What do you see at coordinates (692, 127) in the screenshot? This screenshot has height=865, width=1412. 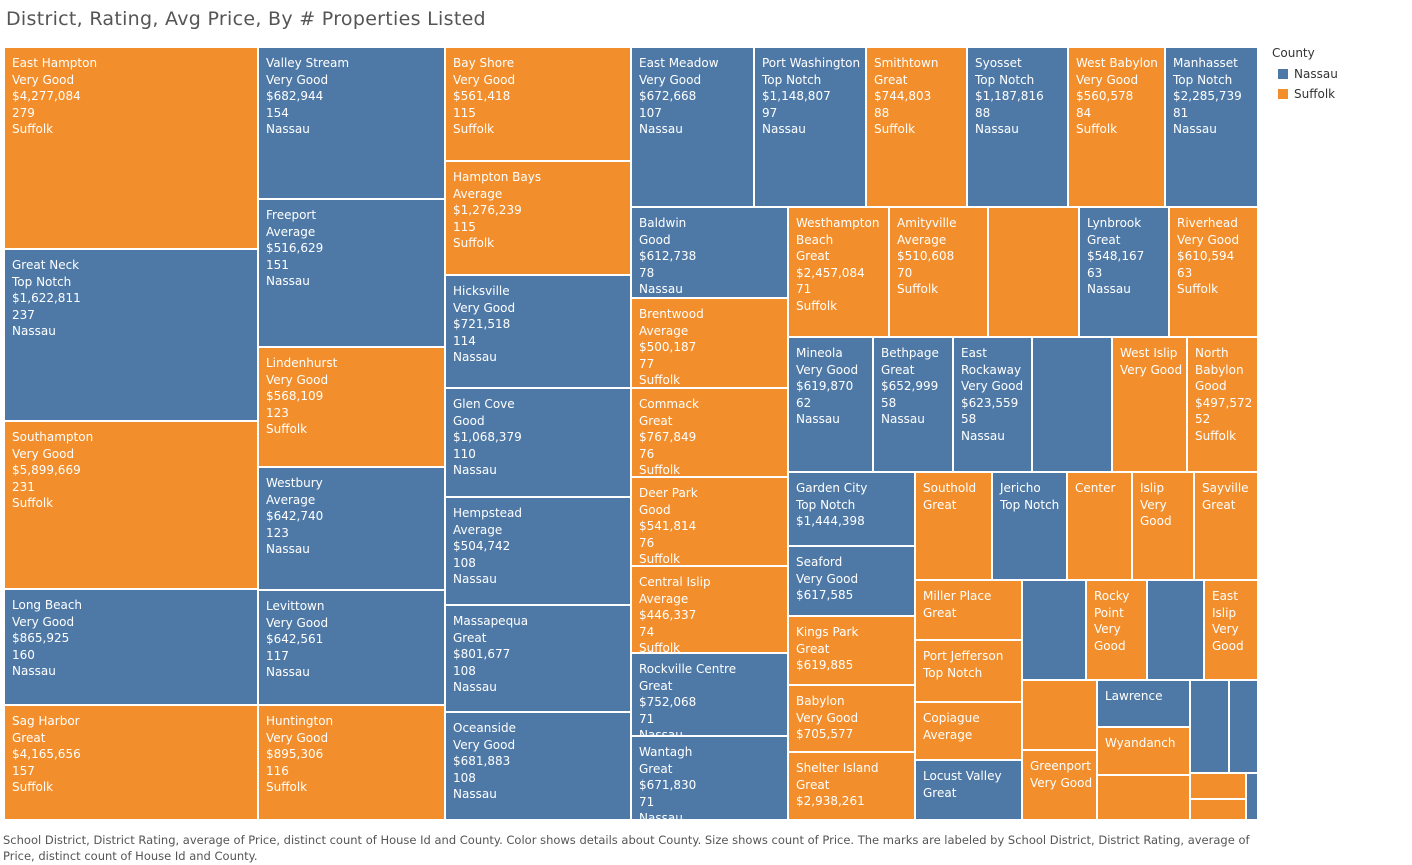 I see `tile-east-meadow: East Meadow Very Good $672,668 107 Nassau` at bounding box center [692, 127].